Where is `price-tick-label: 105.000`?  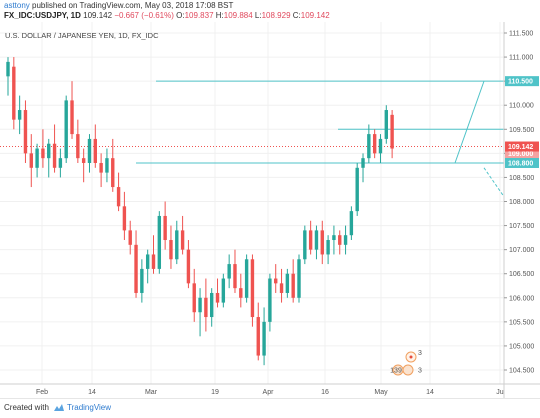
price-tick-label: 105.000 is located at coordinates (521, 346).